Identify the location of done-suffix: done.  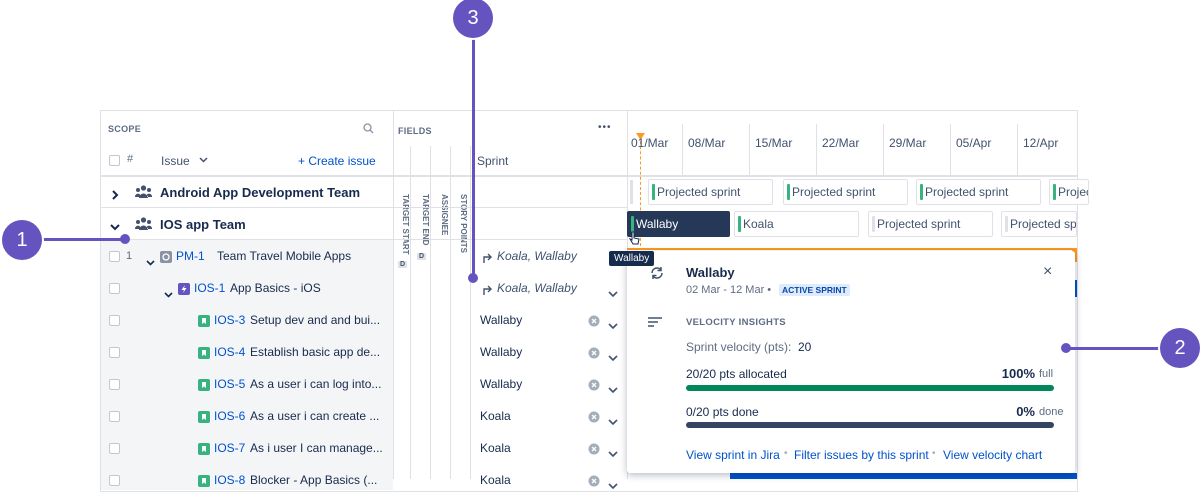
(1051, 412).